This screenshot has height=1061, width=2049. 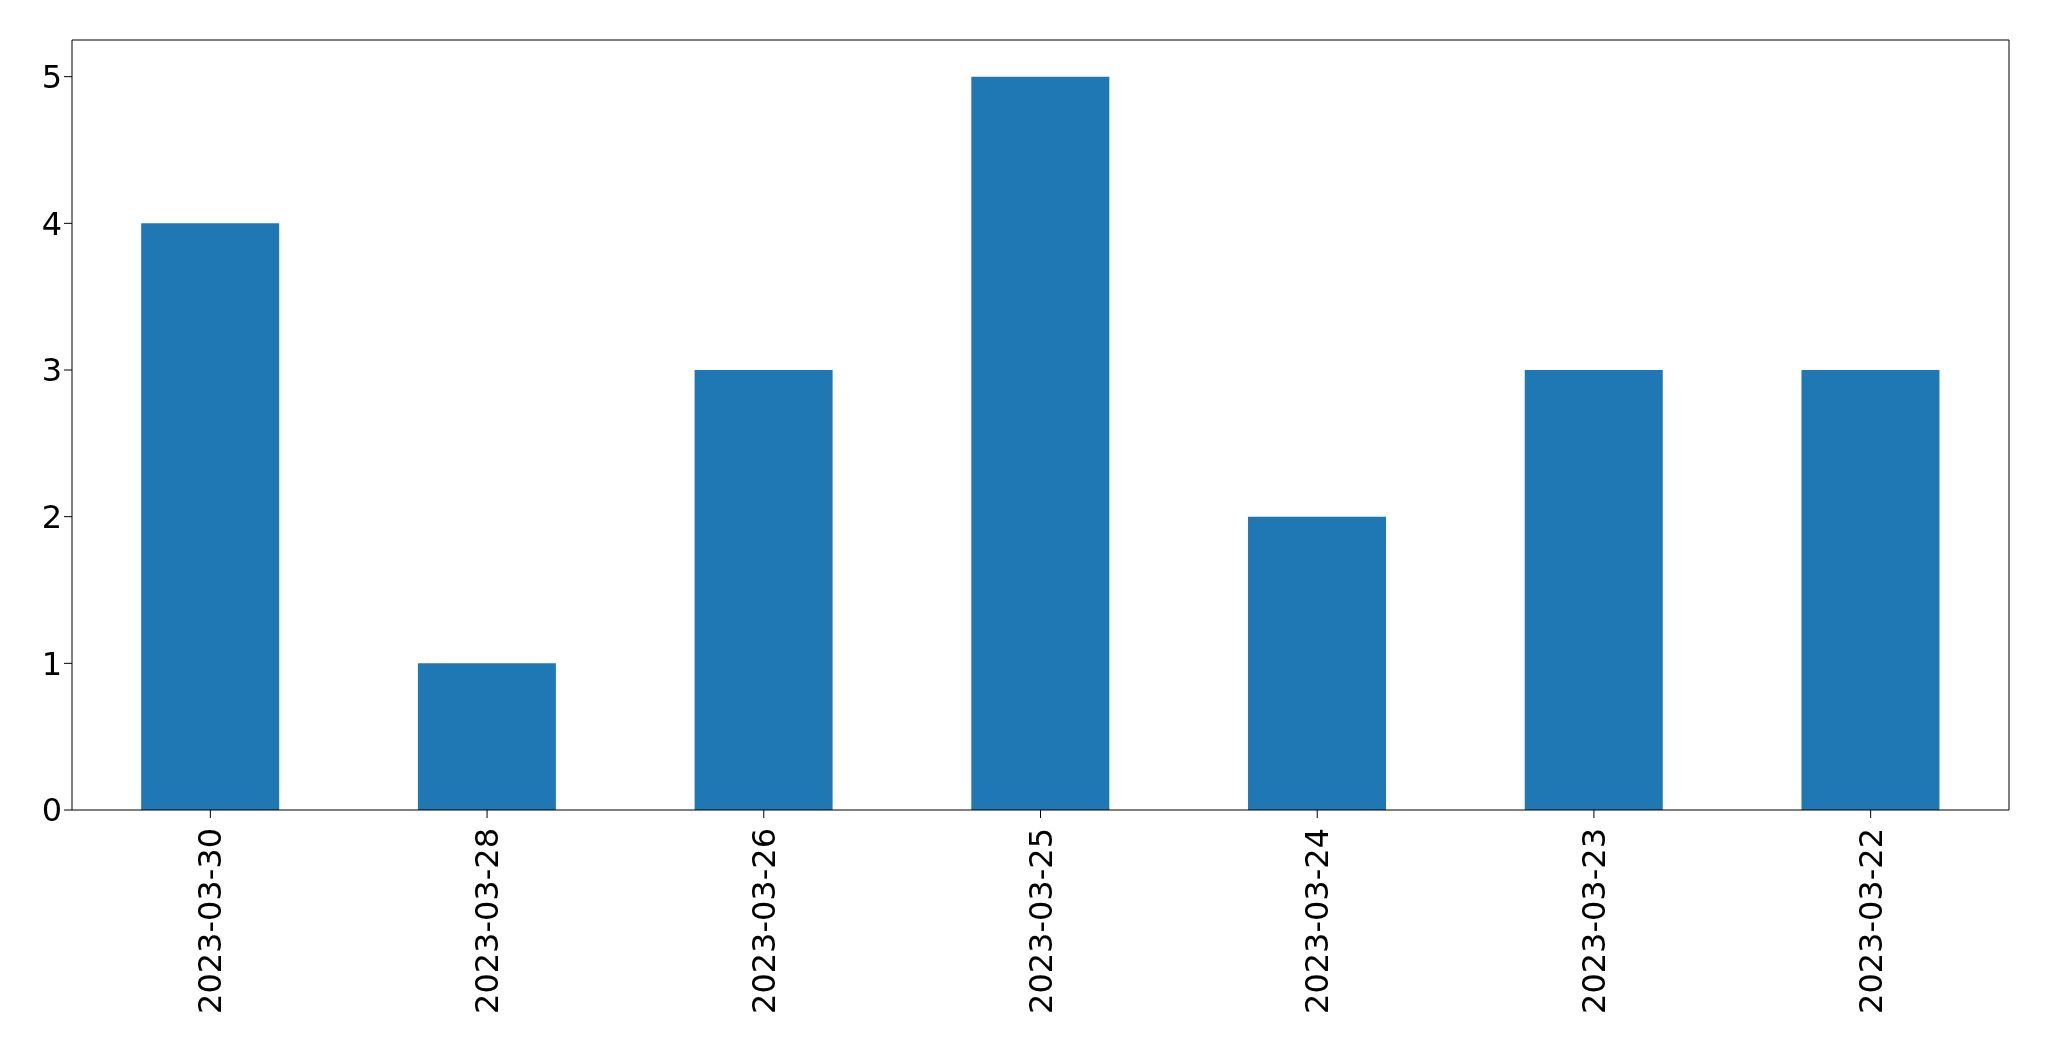 I want to click on y-tick-label: 0, so click(x=51, y=810).